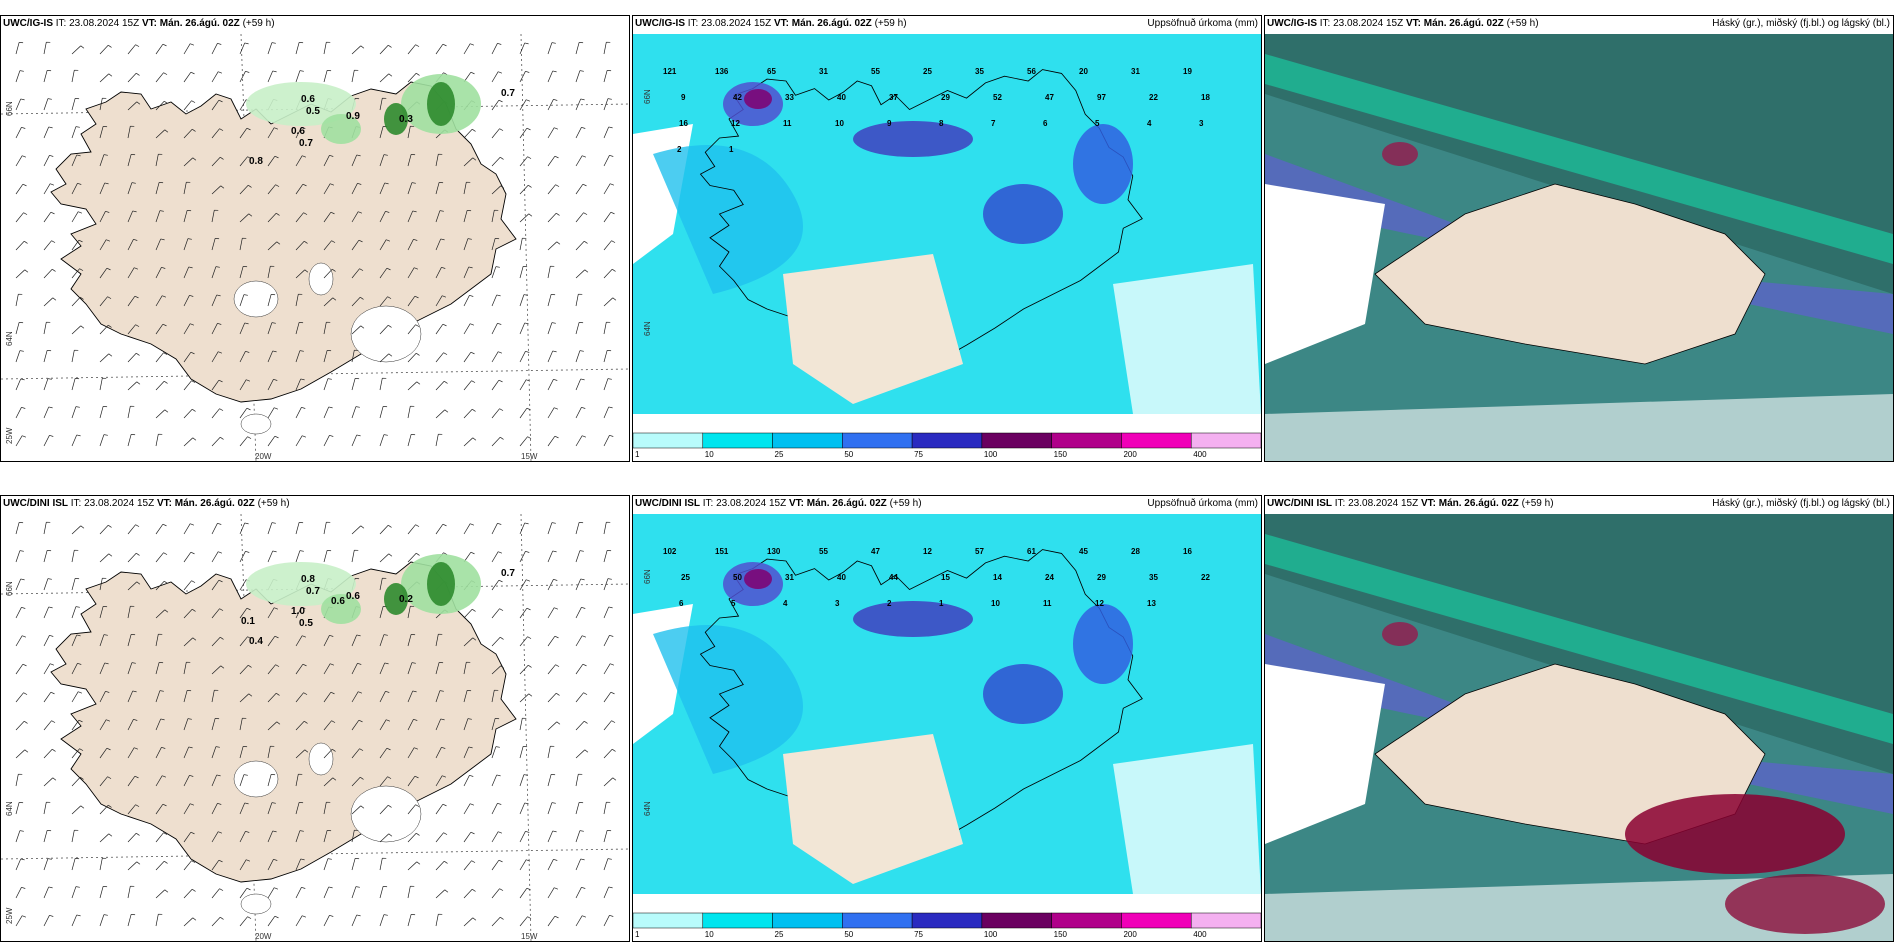  What do you see at coordinates (779, 454) in the screenshot?
I see `colorbar-tick: 25` at bounding box center [779, 454].